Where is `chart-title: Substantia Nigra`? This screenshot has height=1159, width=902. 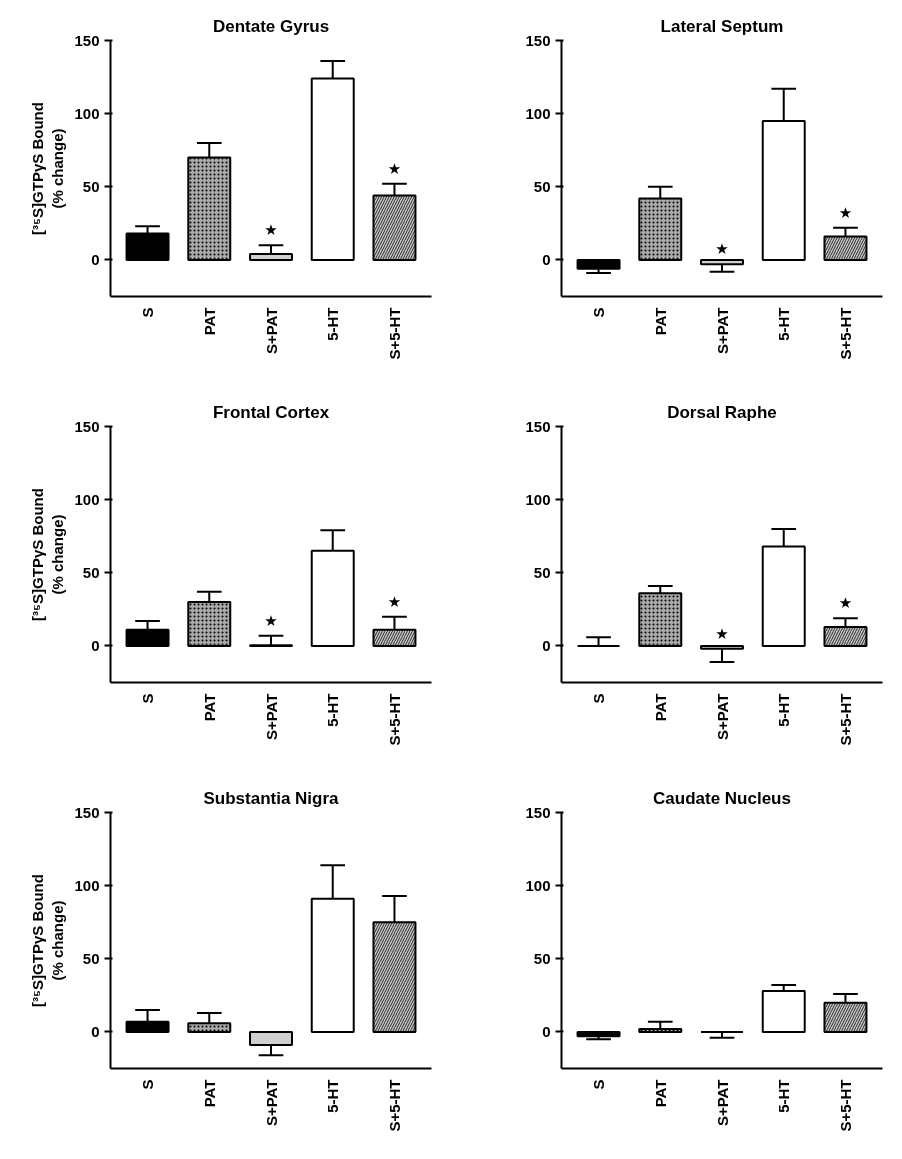 chart-title: Substantia Nigra is located at coordinates (271, 798).